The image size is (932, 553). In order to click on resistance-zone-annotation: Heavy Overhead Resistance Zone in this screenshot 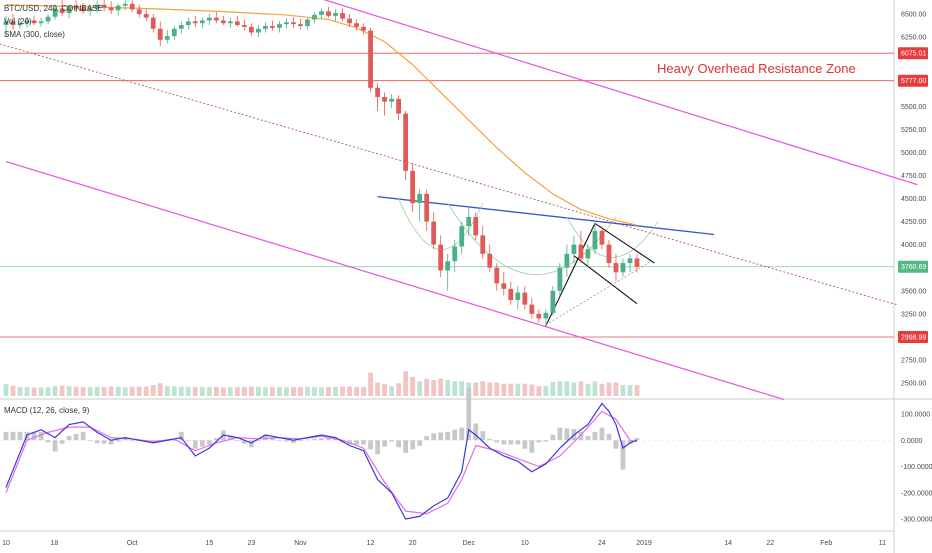, I will do `click(756, 68)`.